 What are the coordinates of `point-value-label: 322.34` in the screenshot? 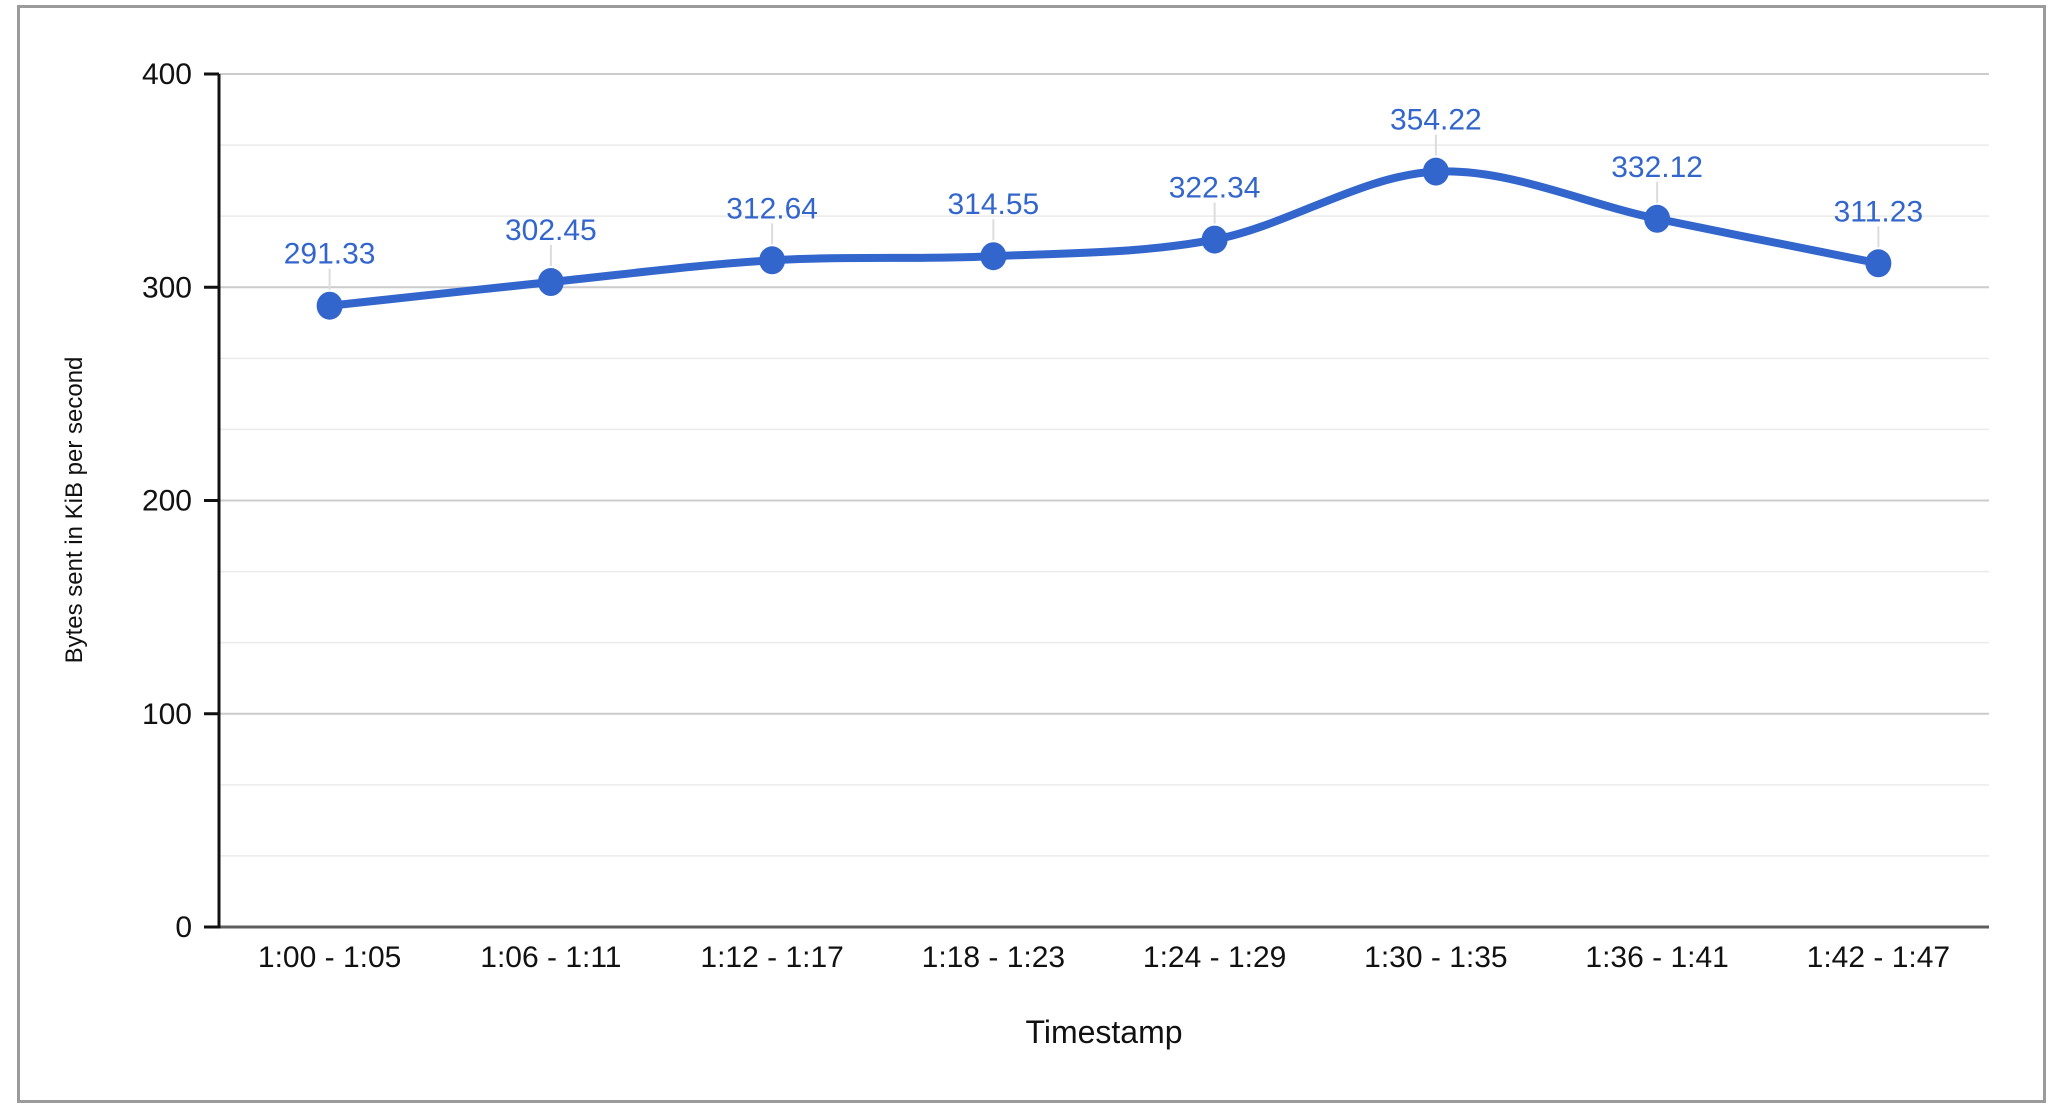 It's located at (1215, 188).